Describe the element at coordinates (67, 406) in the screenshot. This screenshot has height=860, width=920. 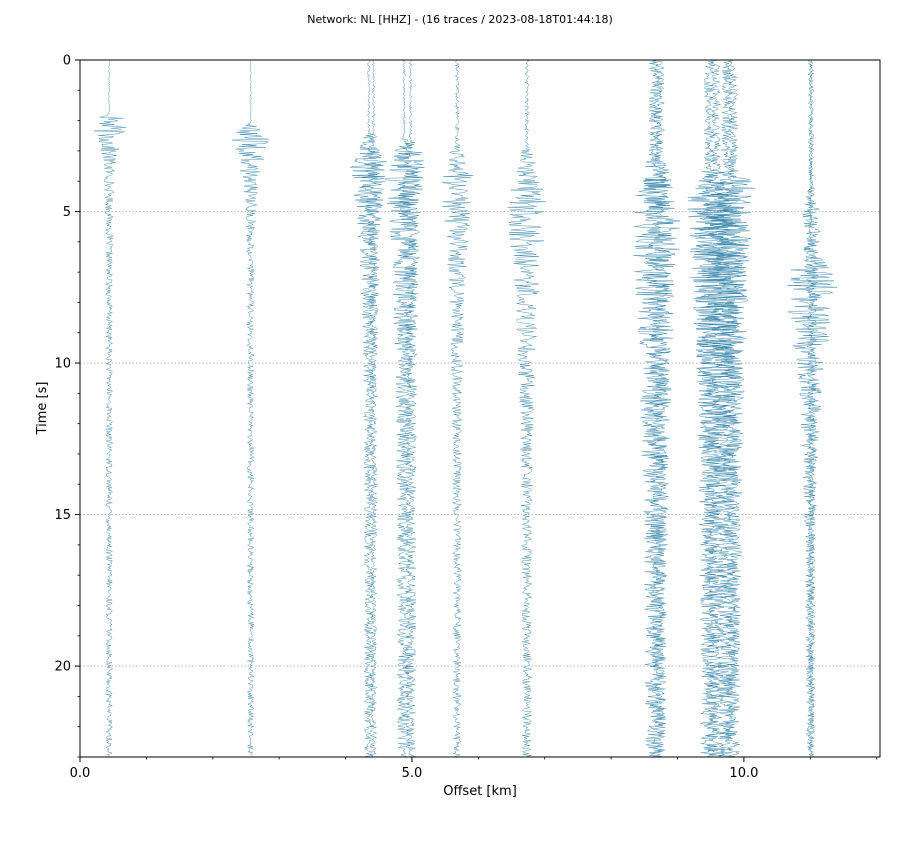
I see `y-axis-ticks: 0 5 10 15 20` at that location.